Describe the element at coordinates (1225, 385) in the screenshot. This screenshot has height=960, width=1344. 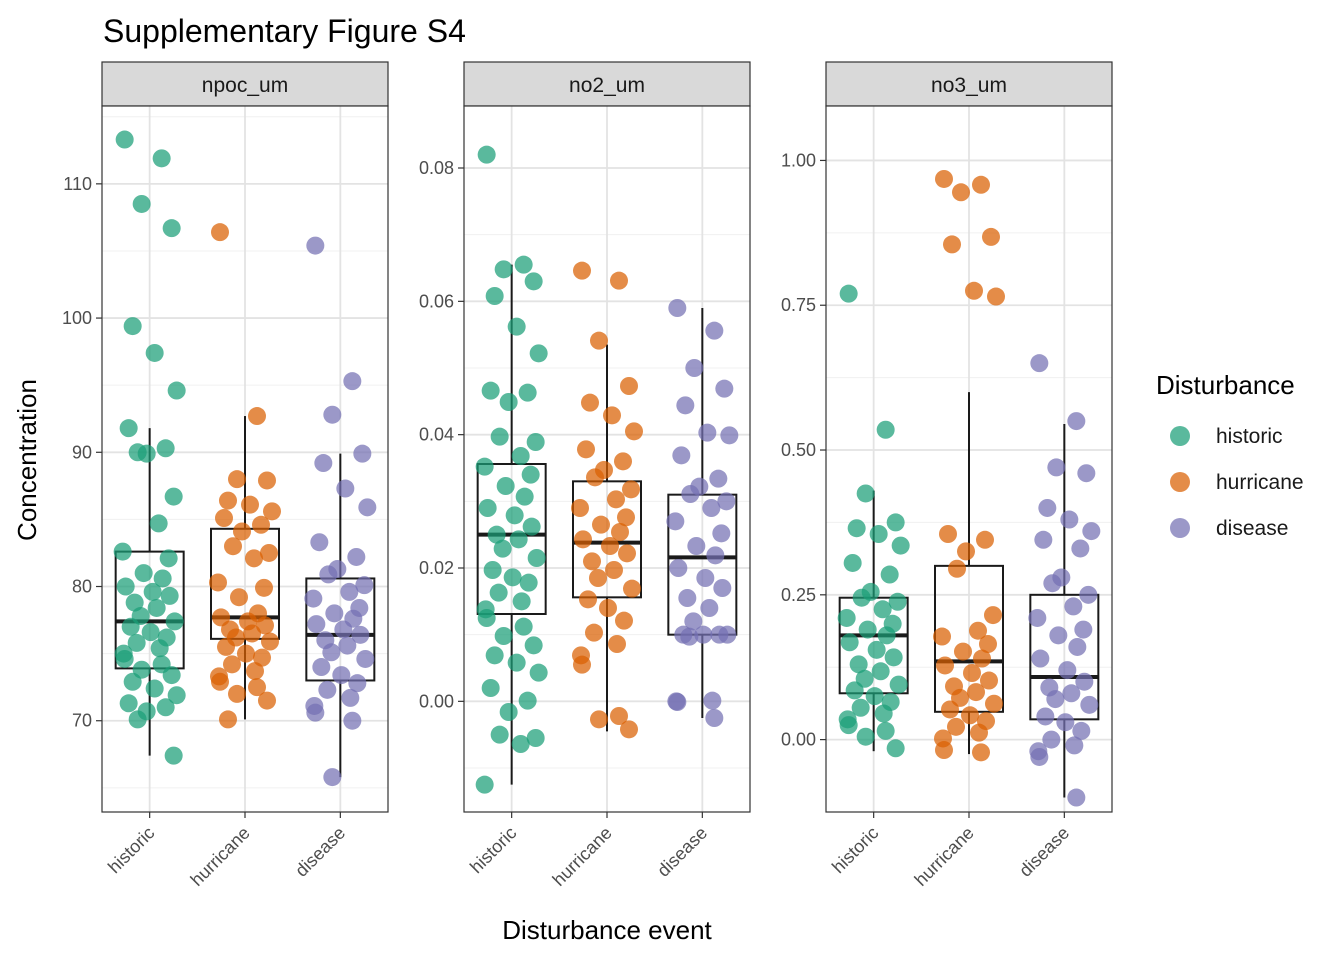
I see `legend-title: Disturbance` at that location.